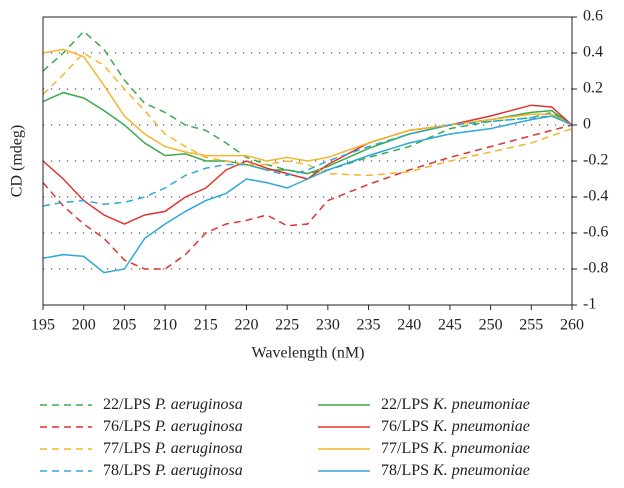 Image resolution: width=624 pixels, height=488 pixels. Describe the element at coordinates (595, 232) in the screenshot. I see `y-tick-label: -0.6` at that location.